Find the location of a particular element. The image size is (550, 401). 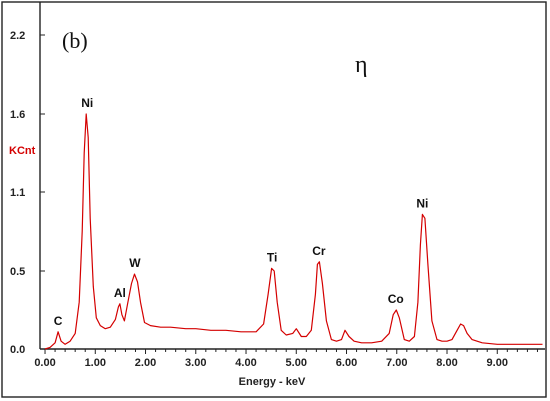

y-tick-label: 2.2 is located at coordinates (17, 36).